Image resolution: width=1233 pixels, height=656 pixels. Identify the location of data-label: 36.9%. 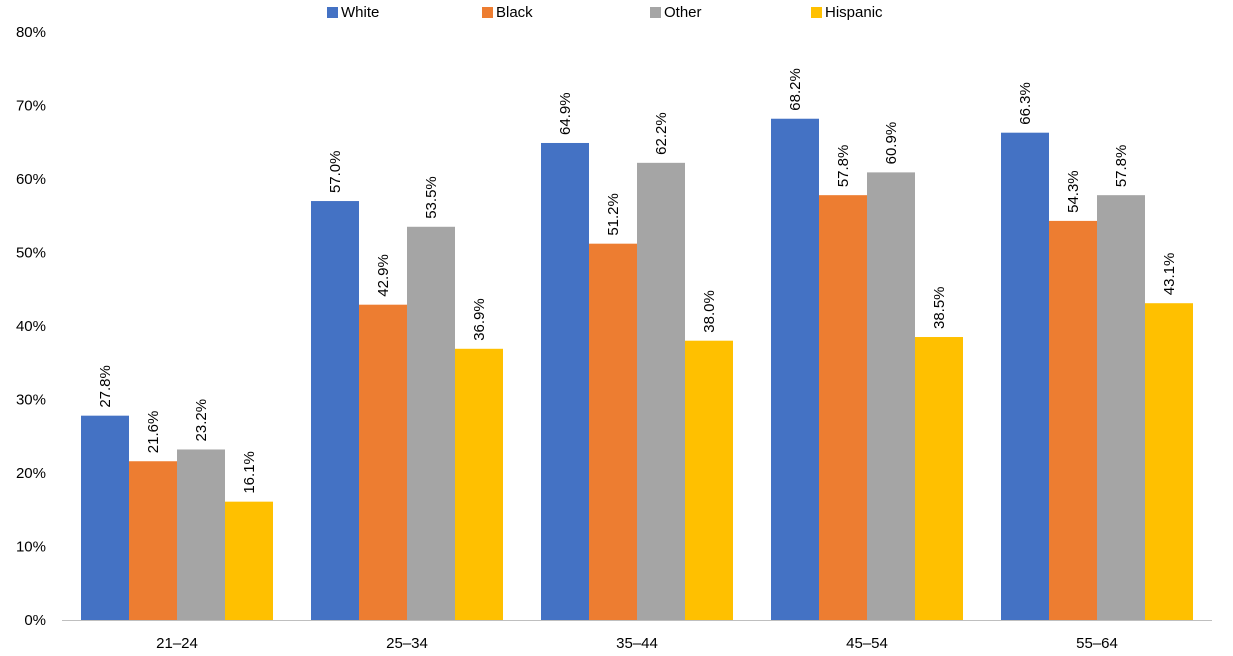
(479, 319).